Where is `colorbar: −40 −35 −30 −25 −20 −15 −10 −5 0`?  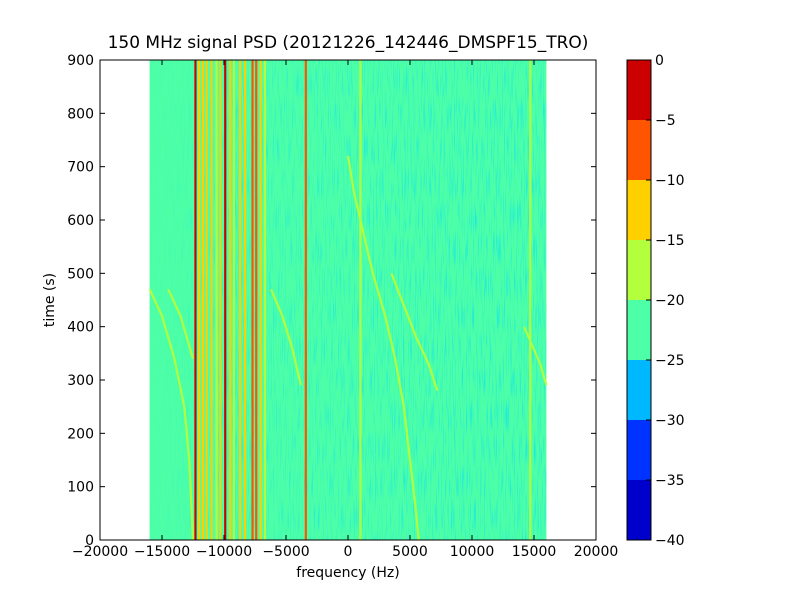
colorbar: −40 −35 −30 −25 −20 −15 −10 −5 0 is located at coordinates (655, 301).